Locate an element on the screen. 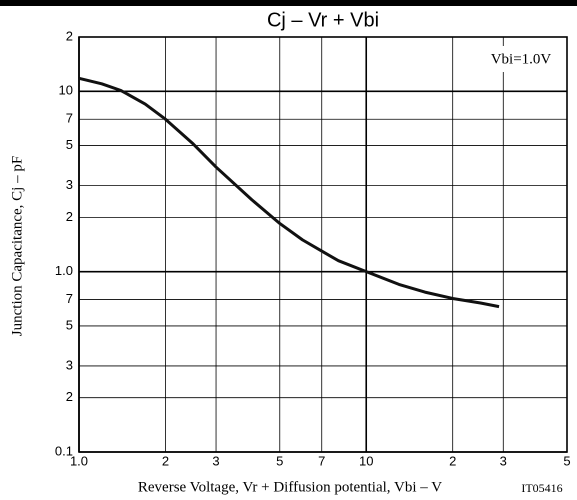  figure-code: IT05416 is located at coordinates (541, 488).